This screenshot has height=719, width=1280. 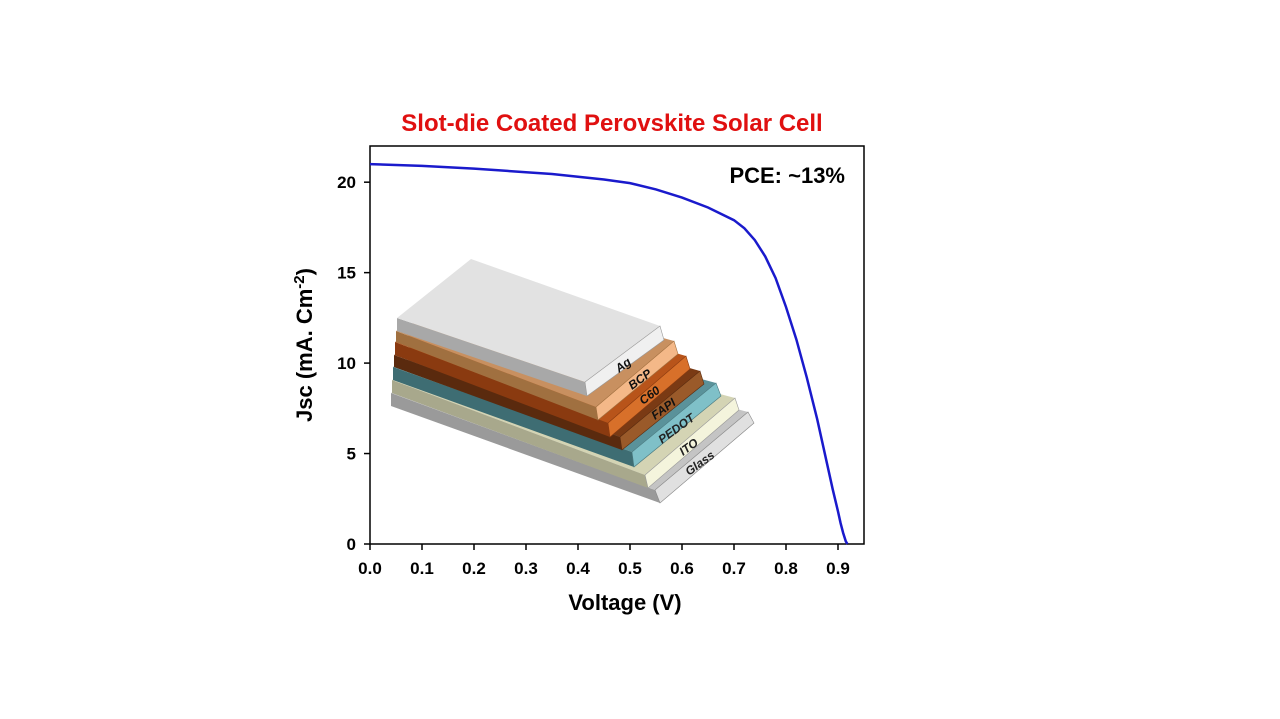 What do you see at coordinates (838, 568) in the screenshot?
I see `x-tick-label: 0.9` at bounding box center [838, 568].